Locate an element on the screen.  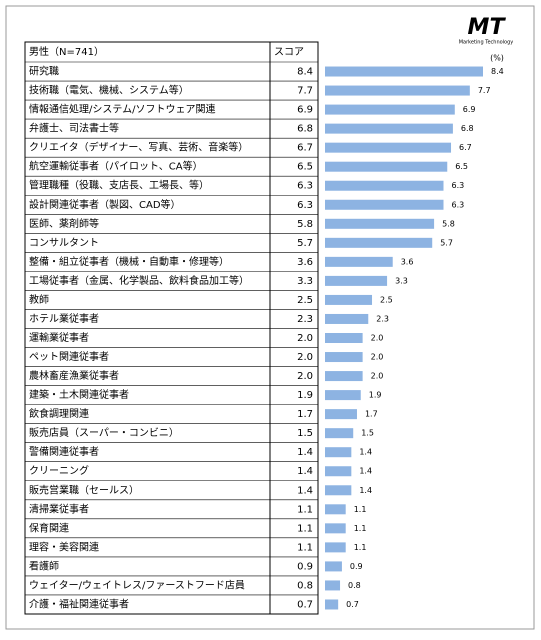
bar-label: 6.9 is located at coordinates (469, 109).